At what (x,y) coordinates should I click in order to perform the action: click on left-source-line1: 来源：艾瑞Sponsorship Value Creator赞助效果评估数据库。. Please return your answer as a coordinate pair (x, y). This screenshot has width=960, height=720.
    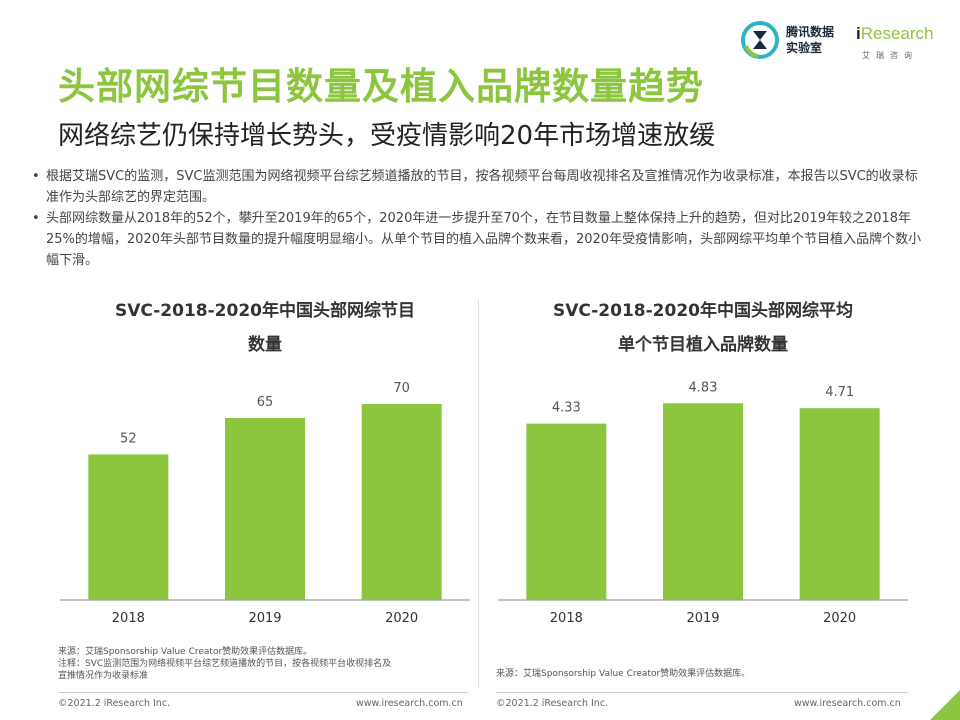
    Looking at the image, I should click on (185, 652).